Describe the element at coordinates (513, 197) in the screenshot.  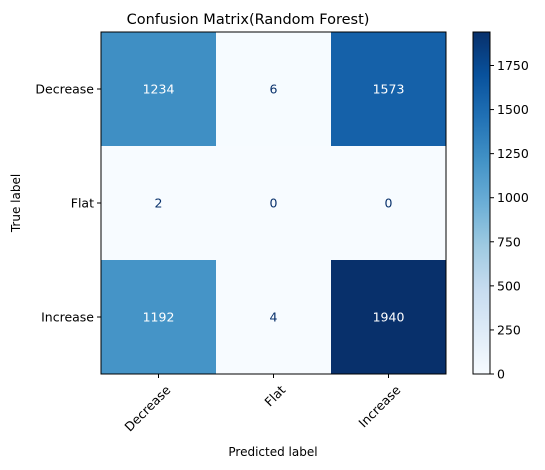
I see `colorbar-tick-label: 1000` at that location.